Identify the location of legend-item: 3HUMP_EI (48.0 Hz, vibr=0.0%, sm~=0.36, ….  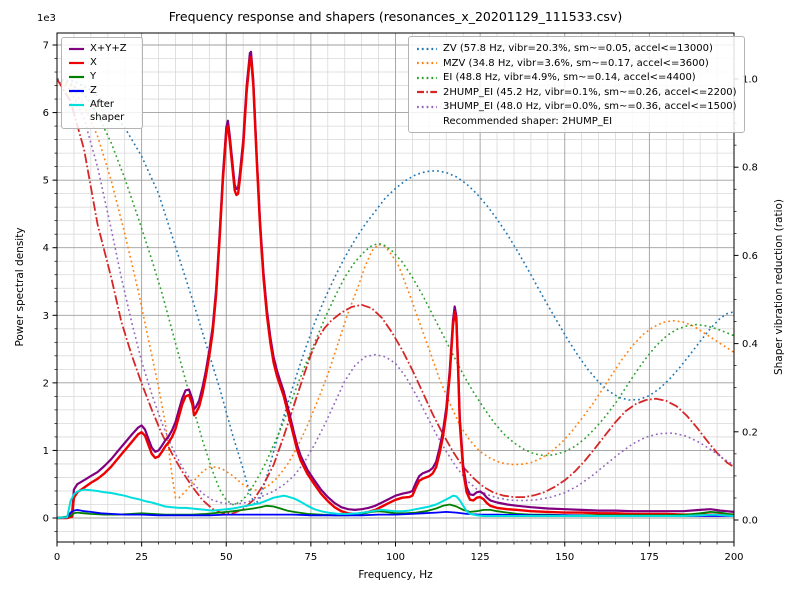
(576, 107).